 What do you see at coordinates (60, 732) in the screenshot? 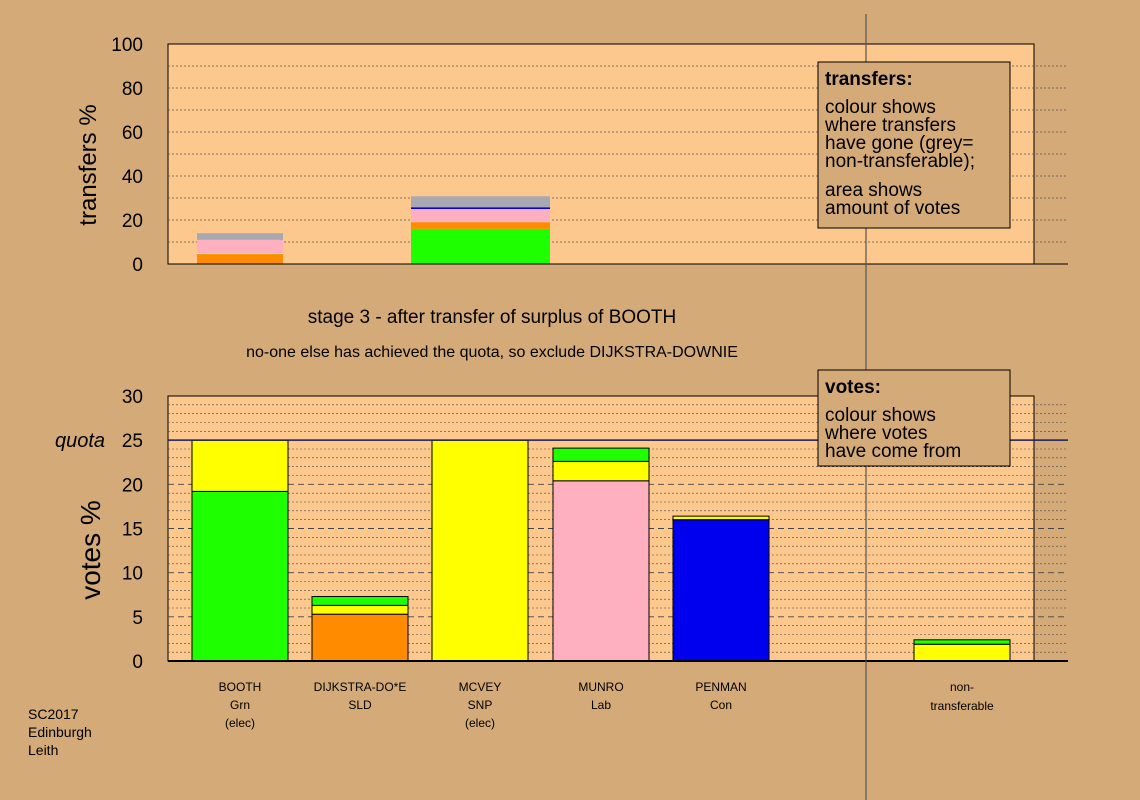
I see `footer-line: Edinburgh` at bounding box center [60, 732].